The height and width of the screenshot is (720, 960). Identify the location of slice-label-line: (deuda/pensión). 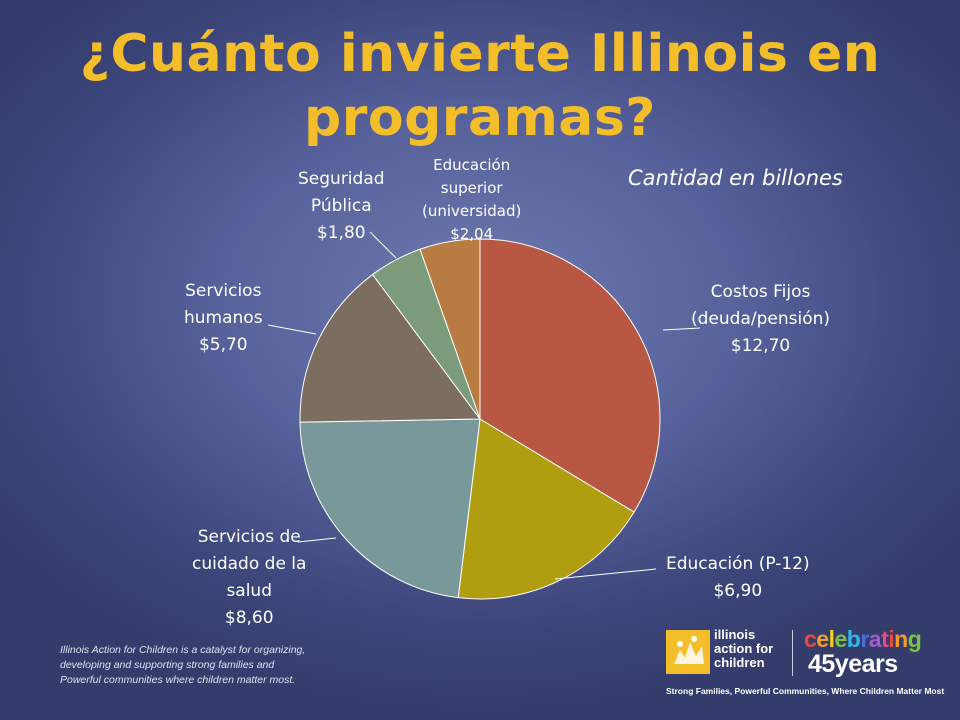
(761, 319).